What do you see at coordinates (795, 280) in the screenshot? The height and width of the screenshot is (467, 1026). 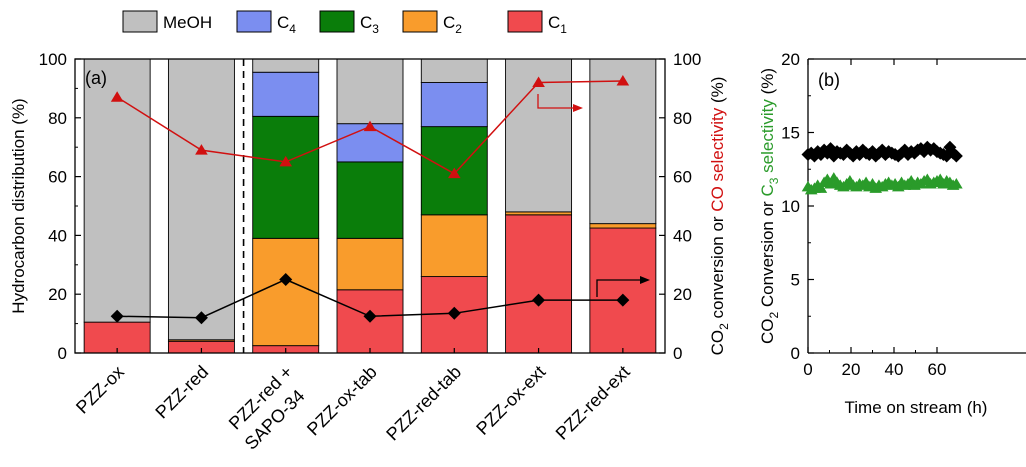 I see `b-y-tick-label-1: 5` at bounding box center [795, 280].